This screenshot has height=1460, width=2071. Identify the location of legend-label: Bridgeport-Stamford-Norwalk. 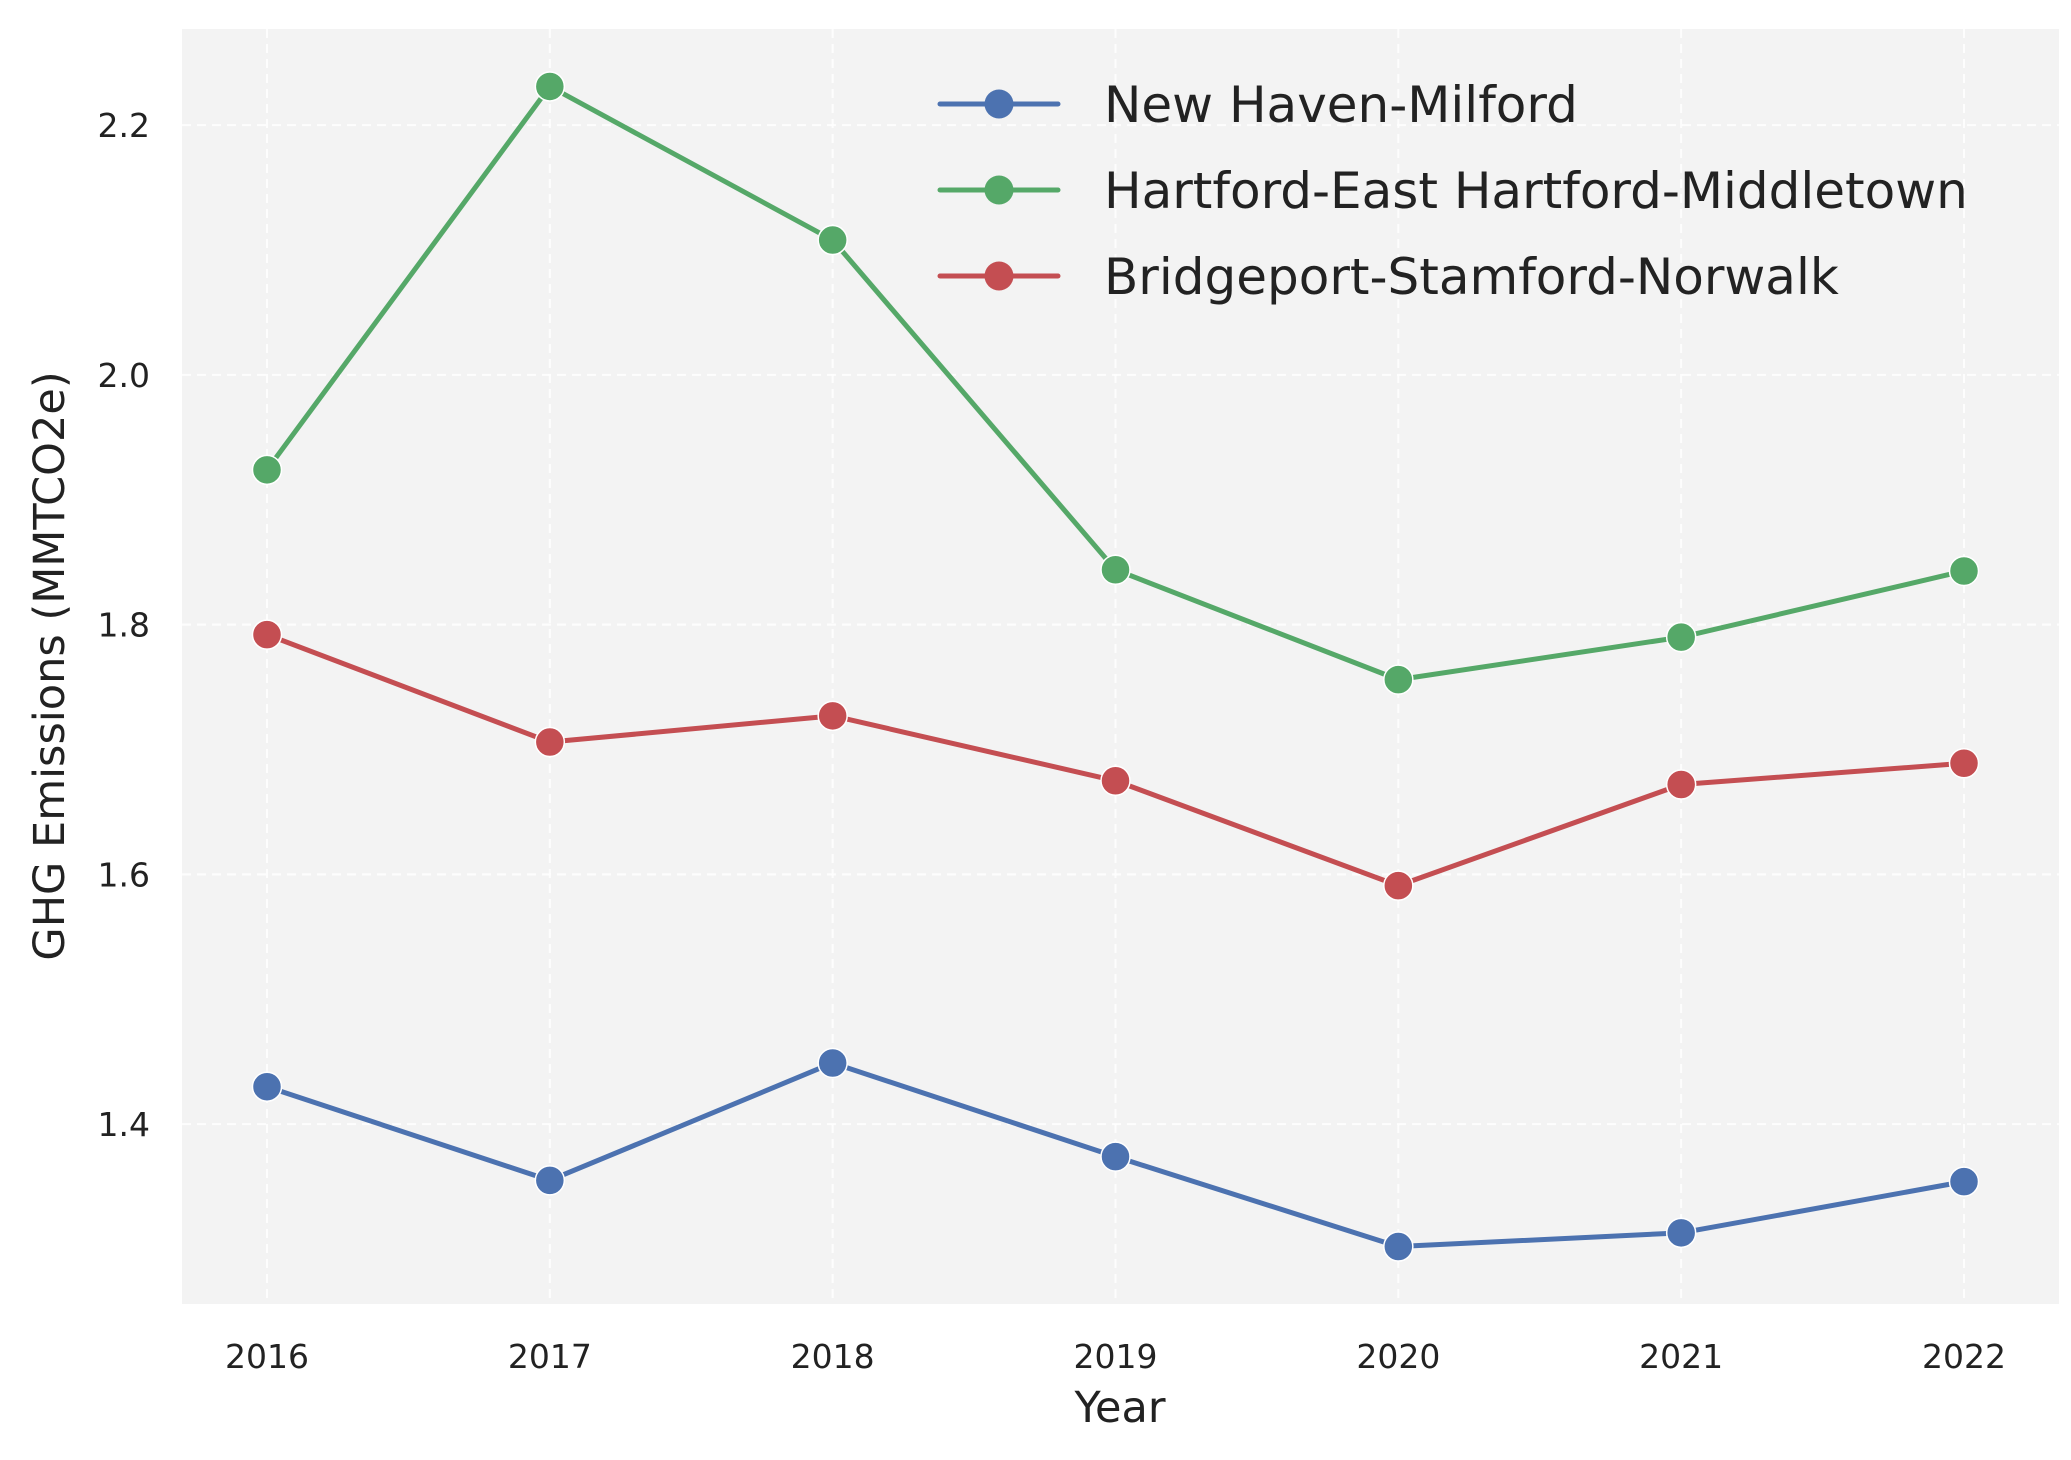
(1471, 277).